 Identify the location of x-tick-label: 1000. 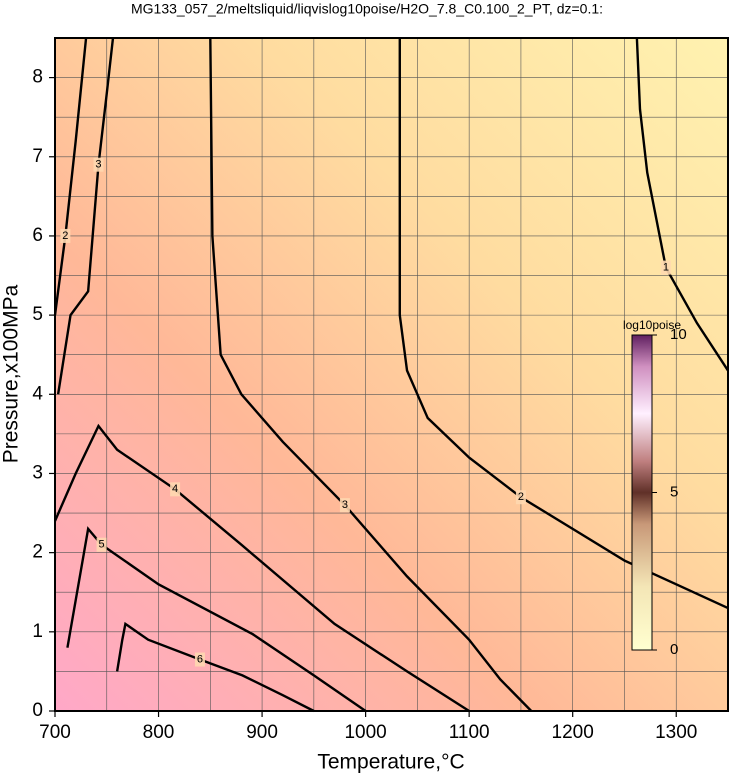
(365, 732).